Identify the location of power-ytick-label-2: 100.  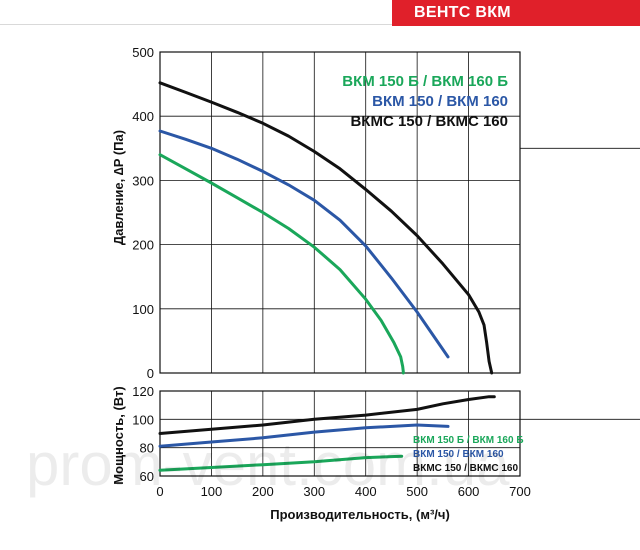
(143, 419).